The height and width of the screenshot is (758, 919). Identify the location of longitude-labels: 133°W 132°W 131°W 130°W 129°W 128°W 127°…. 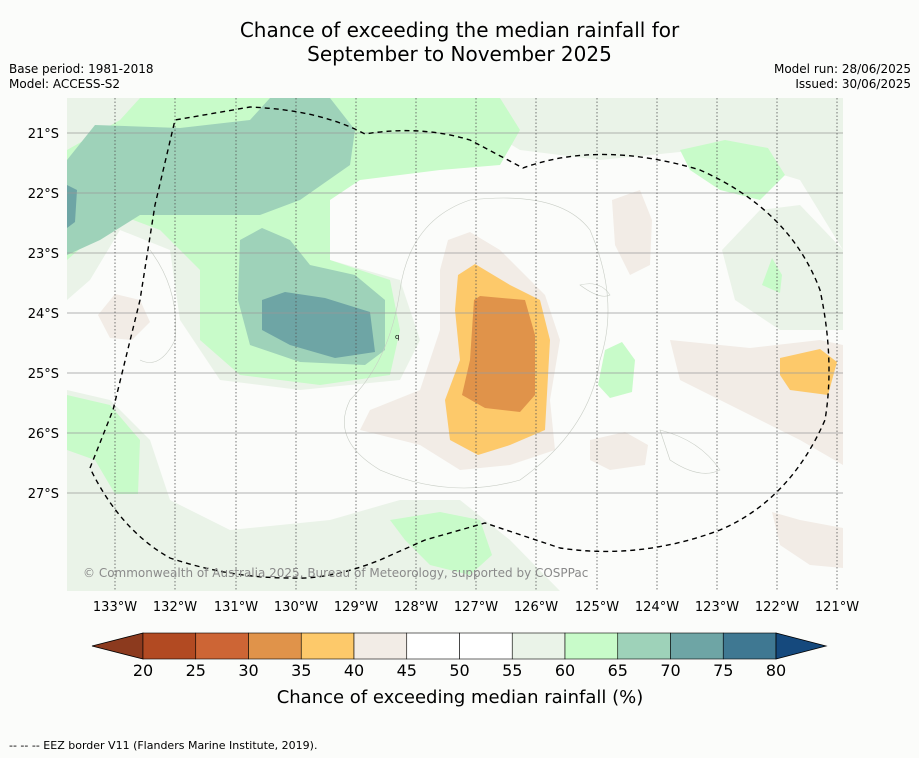
(476, 607).